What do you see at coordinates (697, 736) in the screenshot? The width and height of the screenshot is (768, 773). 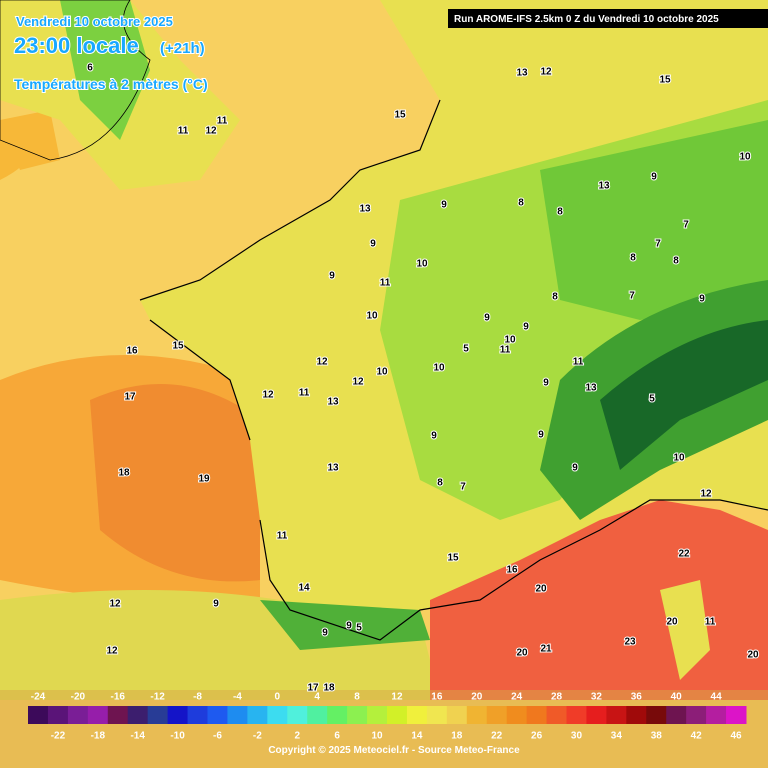 I see `legend-label: 42` at bounding box center [697, 736].